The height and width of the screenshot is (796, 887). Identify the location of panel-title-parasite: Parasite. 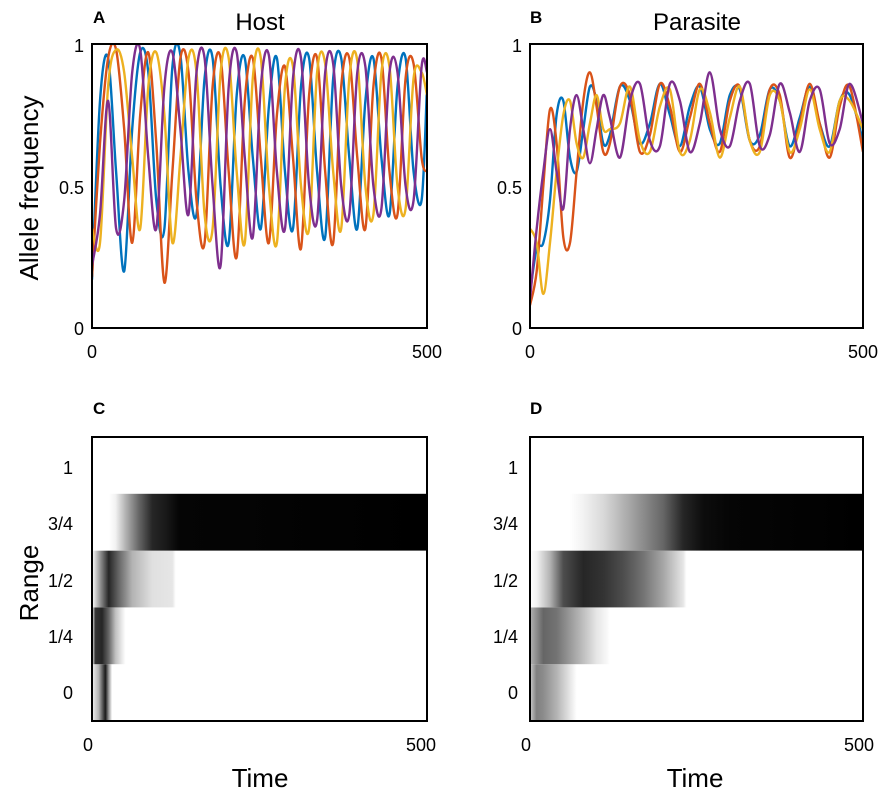
(697, 22).